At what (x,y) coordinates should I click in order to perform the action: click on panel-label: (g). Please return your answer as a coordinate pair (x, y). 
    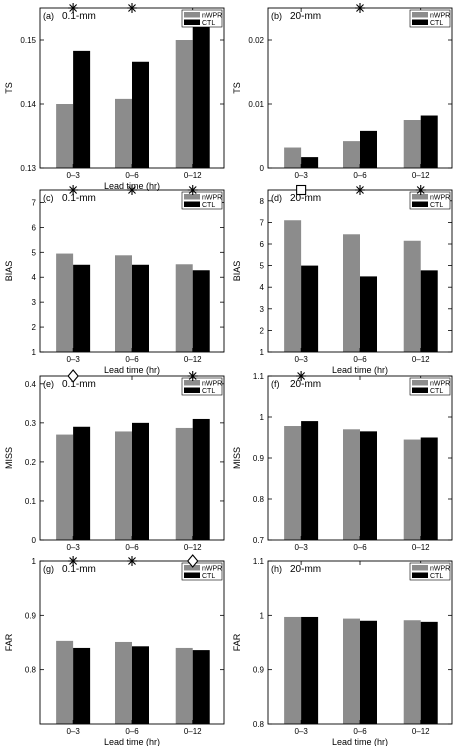
    Looking at the image, I should click on (48, 569).